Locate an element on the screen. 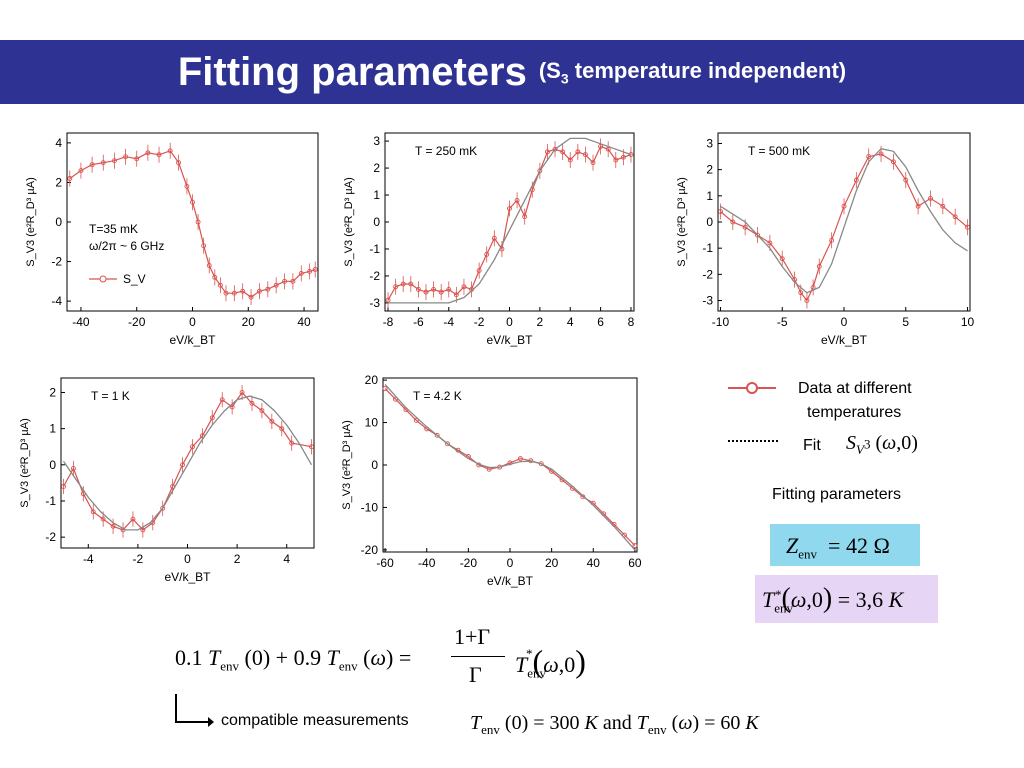  legend-data-label-2: temperatures is located at coordinates (854, 412).